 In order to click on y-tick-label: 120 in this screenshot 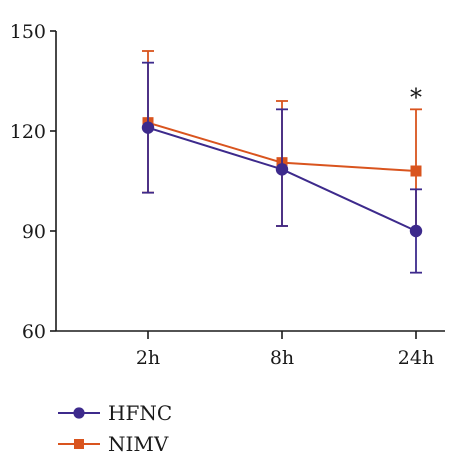, I will do `click(28, 132)`.